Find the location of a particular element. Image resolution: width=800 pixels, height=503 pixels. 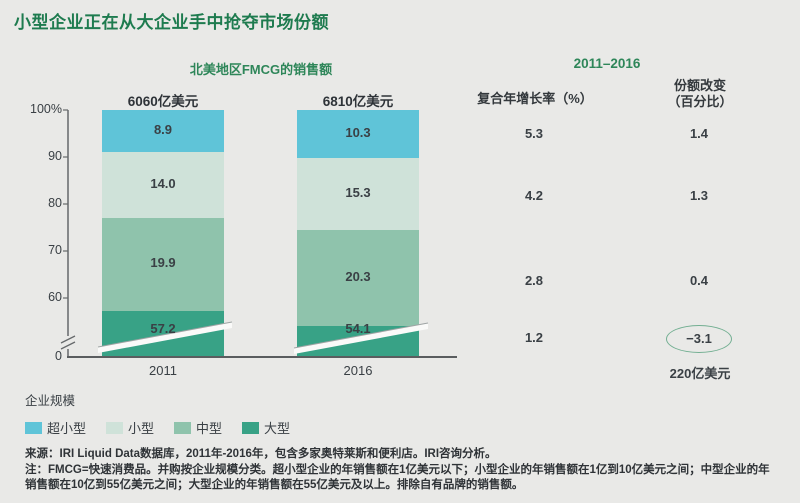

legend-item-label: 小型 is located at coordinates (141, 428).